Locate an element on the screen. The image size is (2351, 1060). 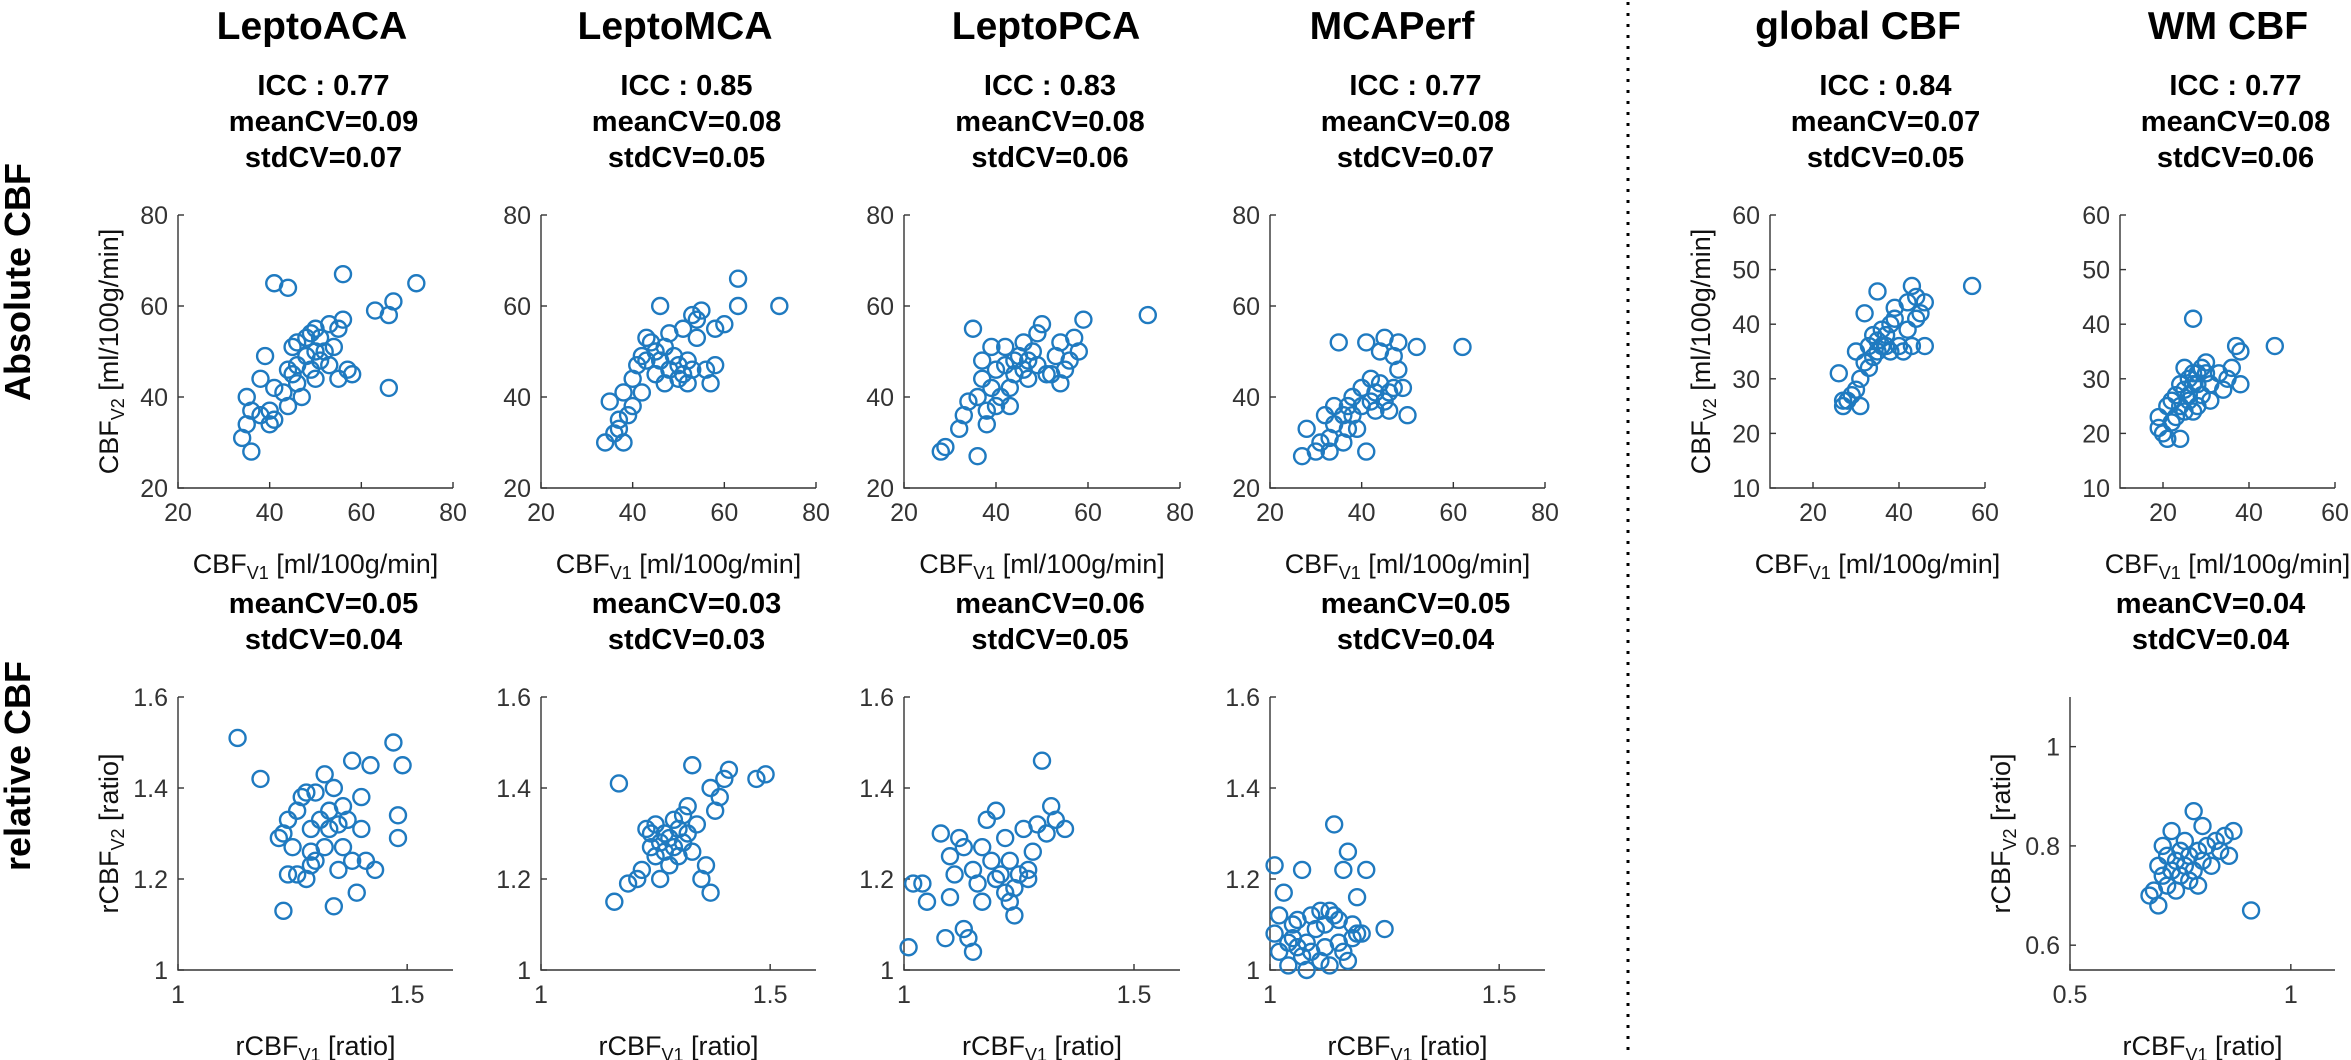
y-axis-label: CBFV2 [ml/100g/min] is located at coordinates (111, 352).